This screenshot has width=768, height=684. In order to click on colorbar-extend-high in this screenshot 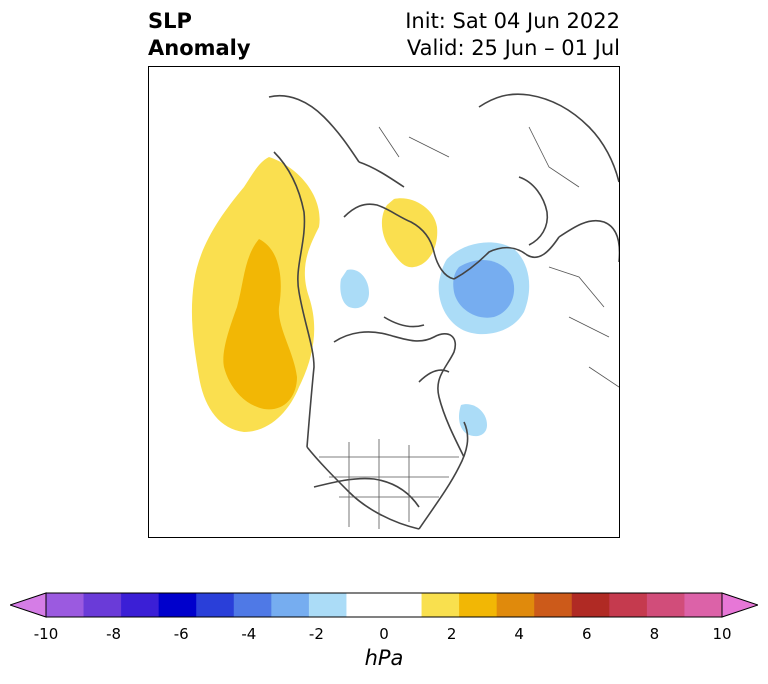, I will do `click(739, 605)`.